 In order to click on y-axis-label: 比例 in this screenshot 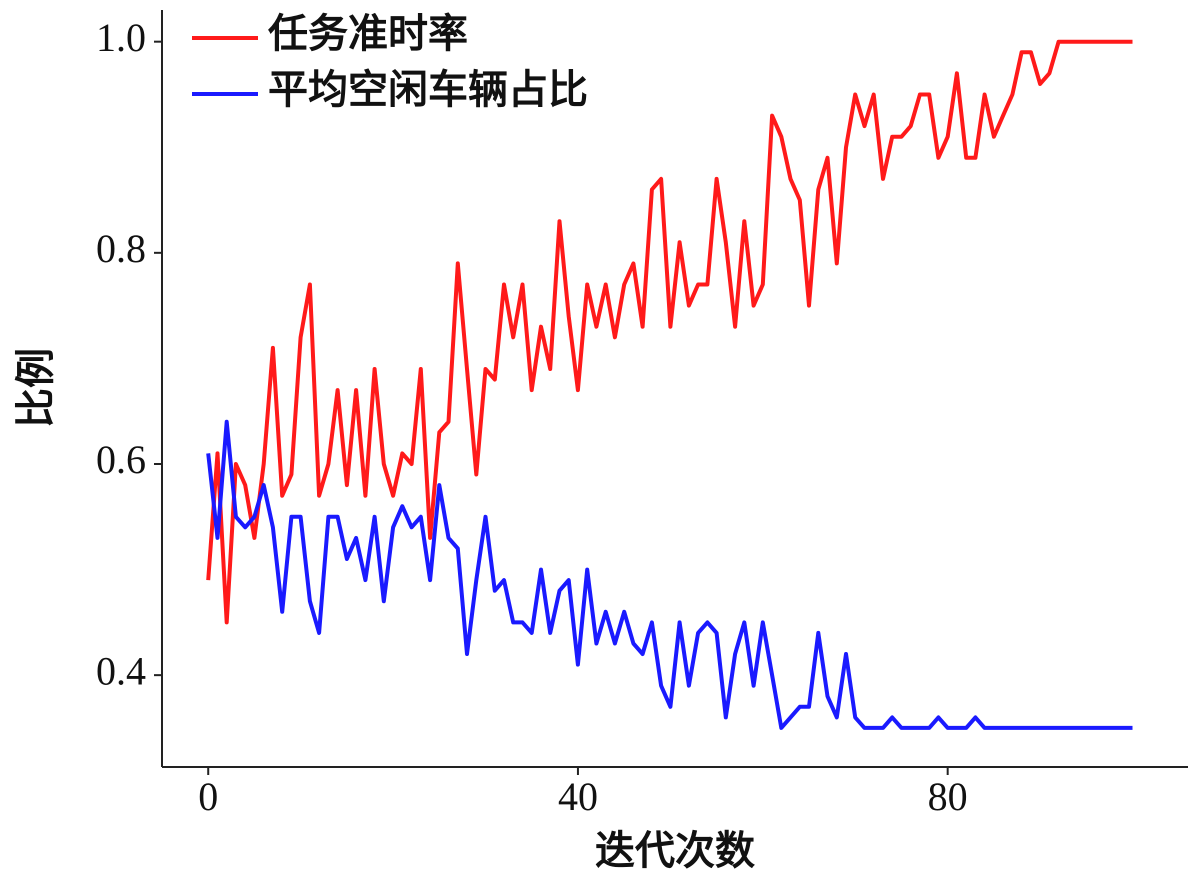, I will do `click(35, 388)`.